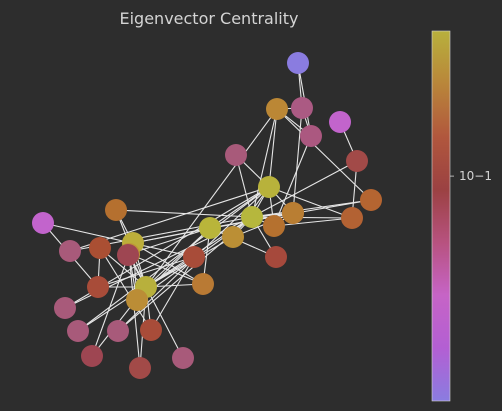 This screenshot has width=502, height=411. Describe the element at coordinates (475, 176) in the screenshot. I see `colorbar-tick-label: 10−1` at that location.